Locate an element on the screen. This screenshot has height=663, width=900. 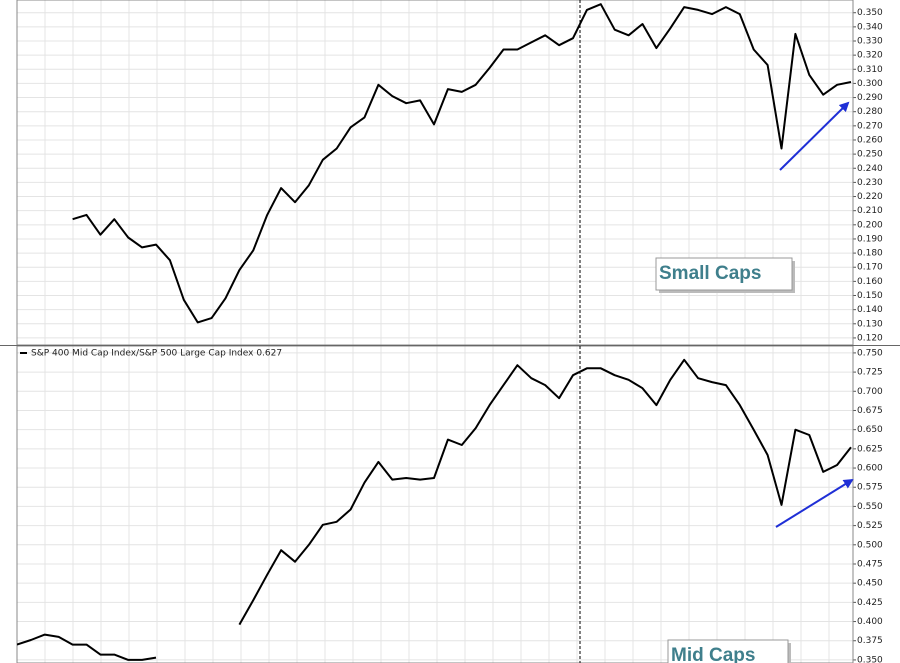
y-tick-label: 0.140 is located at coordinates (870, 310).